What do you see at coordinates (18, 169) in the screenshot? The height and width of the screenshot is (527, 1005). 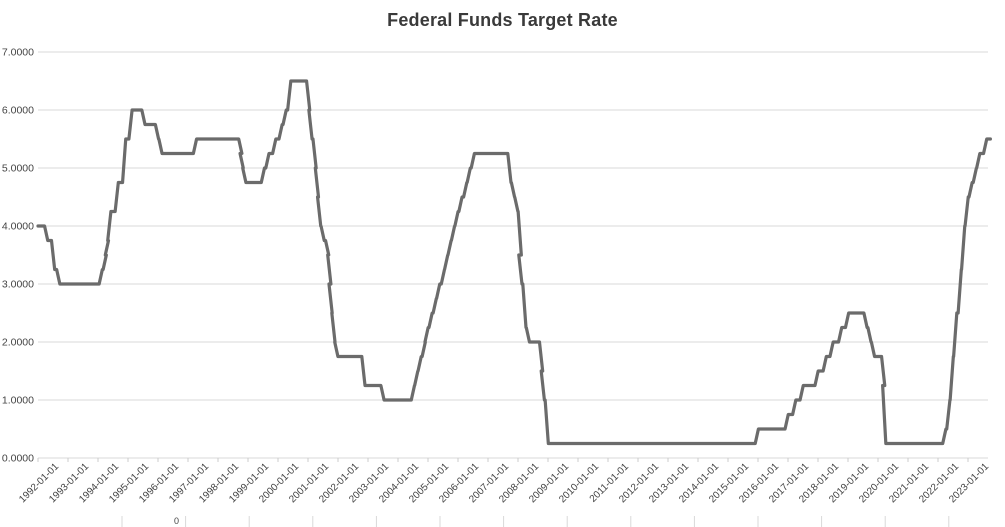 I see `y-axis-tick-label: 5.0000` at bounding box center [18, 169].